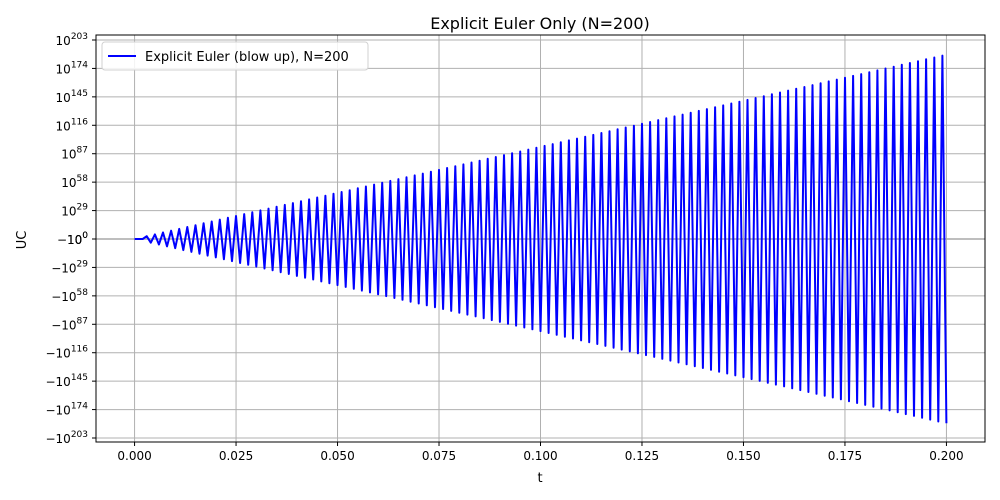 The height and width of the screenshot is (500, 1000). What do you see at coordinates (74, 211) in the screenshot?
I see `y-tick-label: 1029` at bounding box center [74, 211].